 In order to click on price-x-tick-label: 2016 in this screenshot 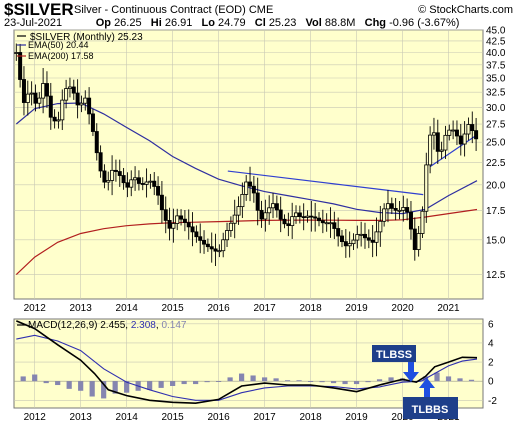, I will do `click(218, 308)`.